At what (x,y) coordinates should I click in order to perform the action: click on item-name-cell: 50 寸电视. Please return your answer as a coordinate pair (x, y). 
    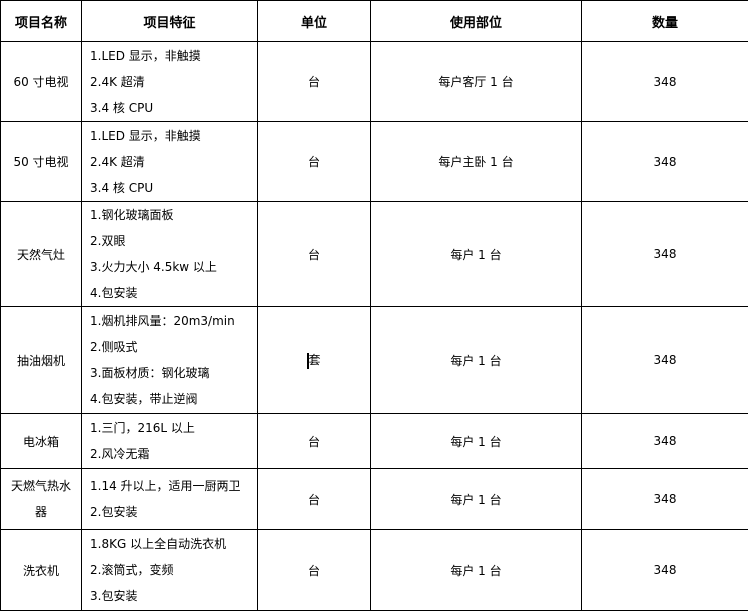
    Looking at the image, I should click on (41, 162).